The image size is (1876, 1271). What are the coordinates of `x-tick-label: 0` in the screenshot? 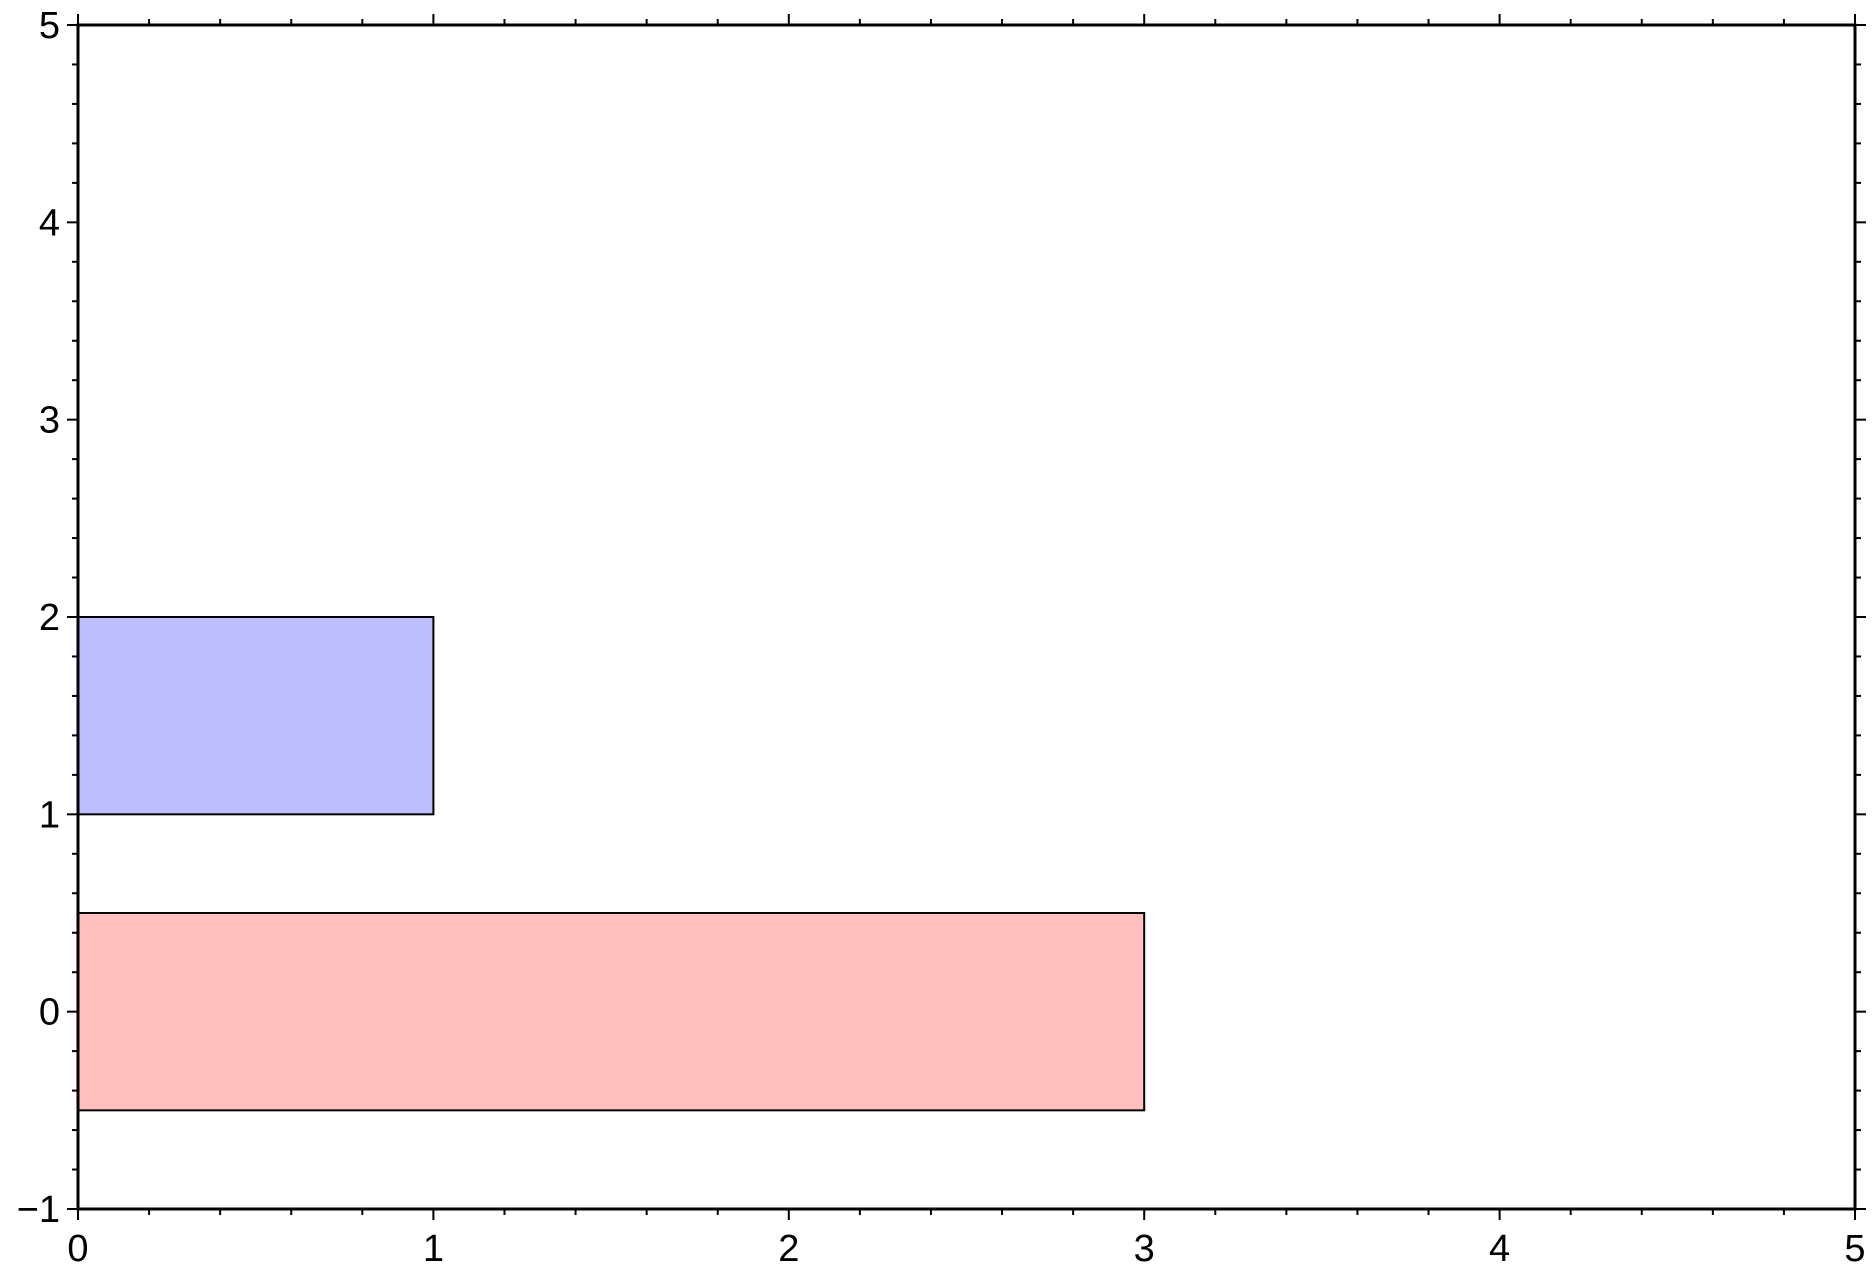 It's located at (77, 1249).